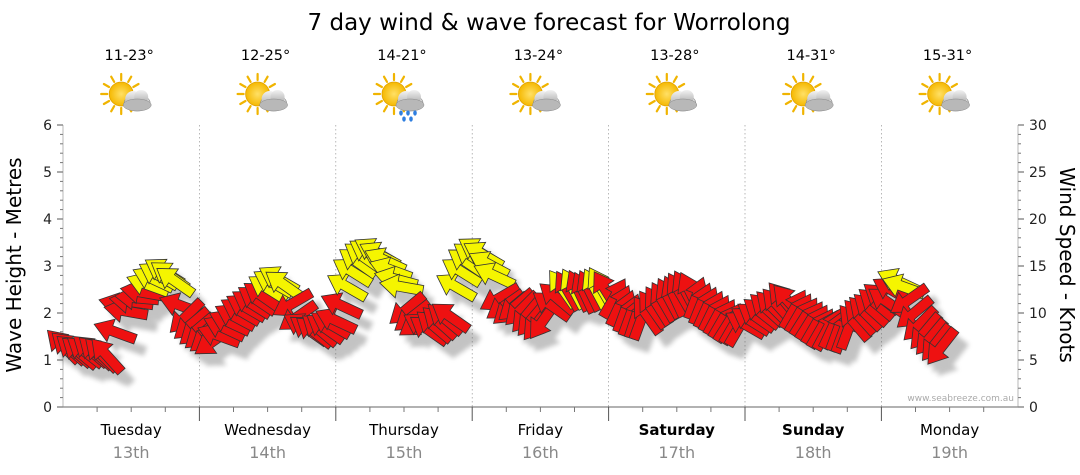 The height and width of the screenshot is (475, 1080). I want to click on weather-icon-showers, so click(398, 97).